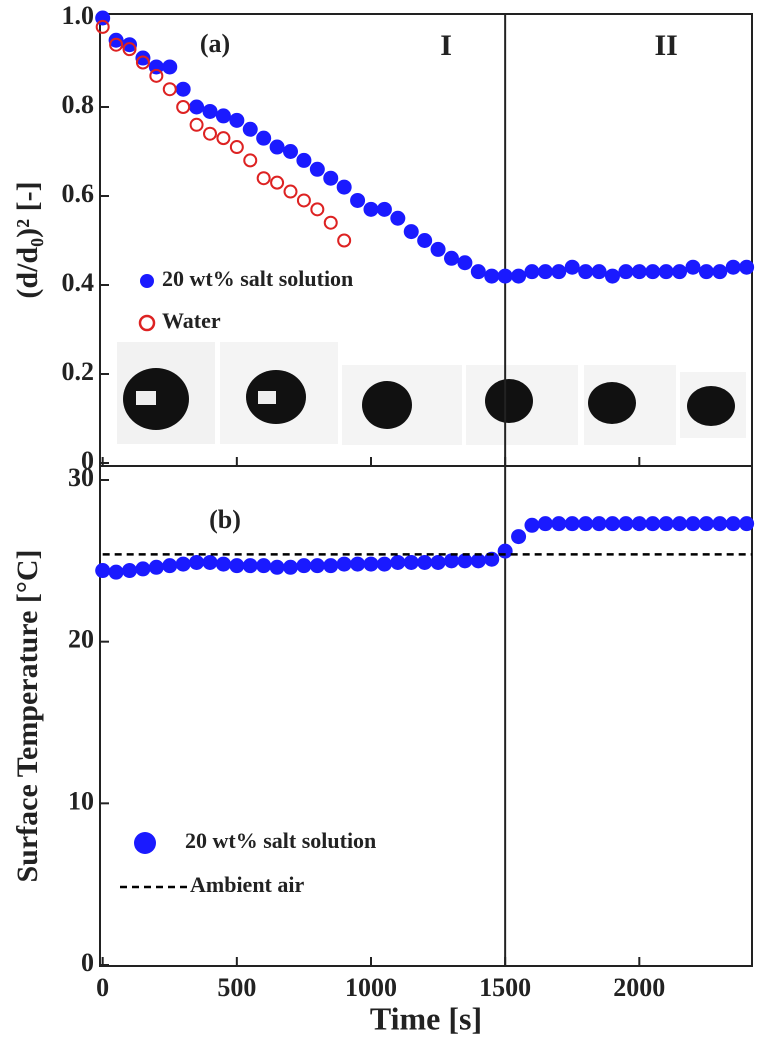 The width and height of the screenshot is (758, 1044). I want to click on legend-label: Ambient air, so click(247, 884).